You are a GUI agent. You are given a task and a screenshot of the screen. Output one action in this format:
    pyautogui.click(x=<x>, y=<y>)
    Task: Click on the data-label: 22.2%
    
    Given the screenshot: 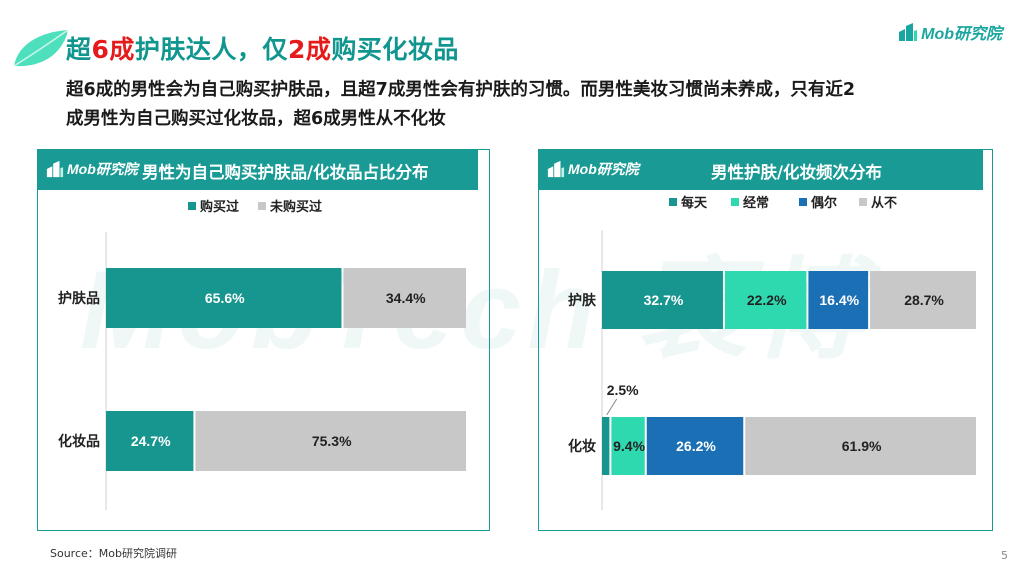 What is the action you would take?
    pyautogui.click(x=767, y=300)
    